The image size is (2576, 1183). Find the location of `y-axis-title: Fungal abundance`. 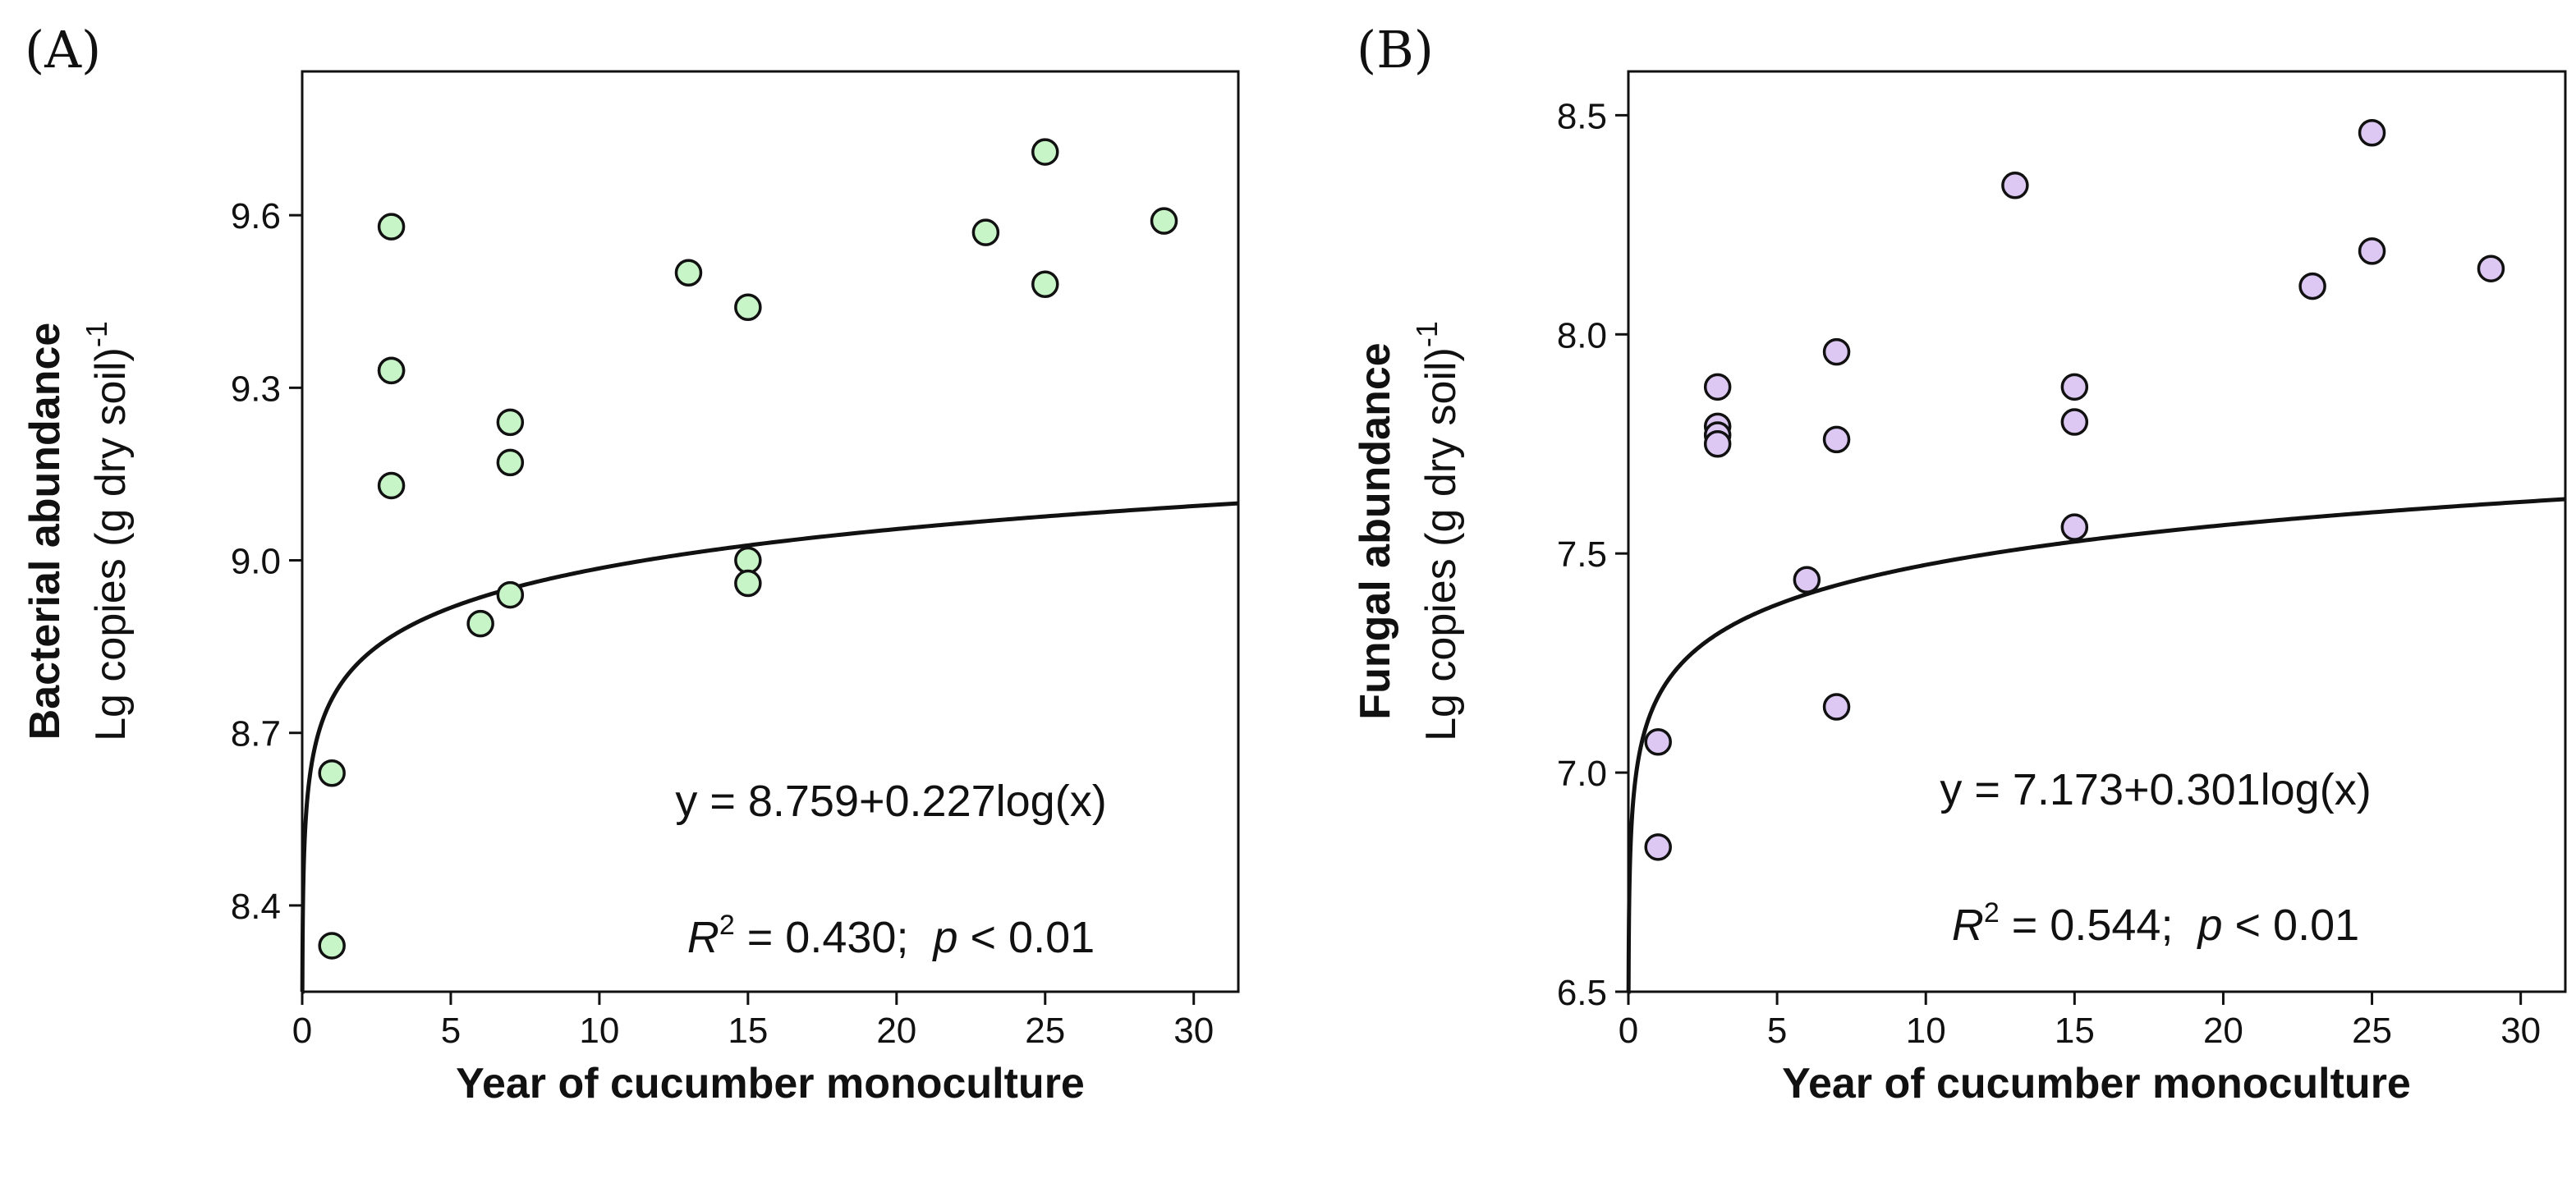

y-axis-title: Fungal abundance is located at coordinates (1375, 530).